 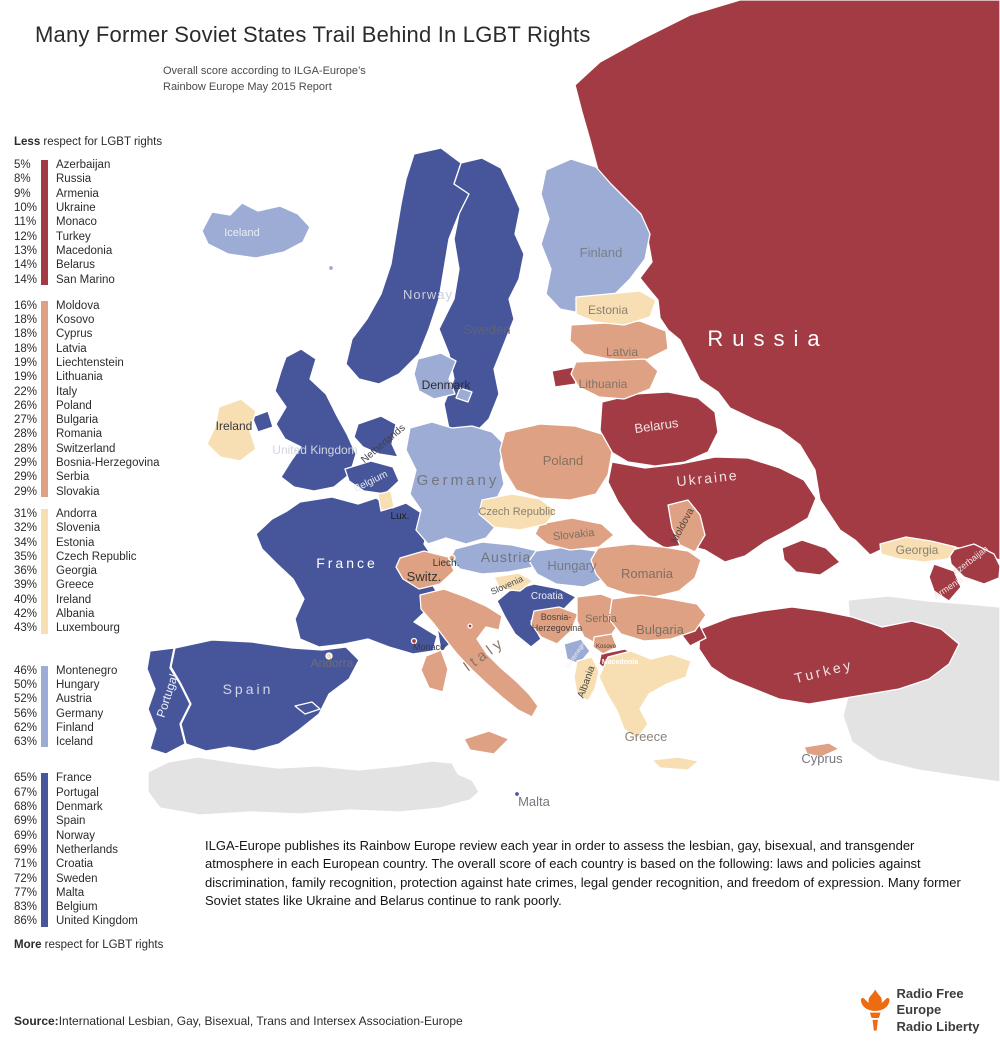 I want to click on map-label-hungary: Hungary, so click(x=572, y=565).